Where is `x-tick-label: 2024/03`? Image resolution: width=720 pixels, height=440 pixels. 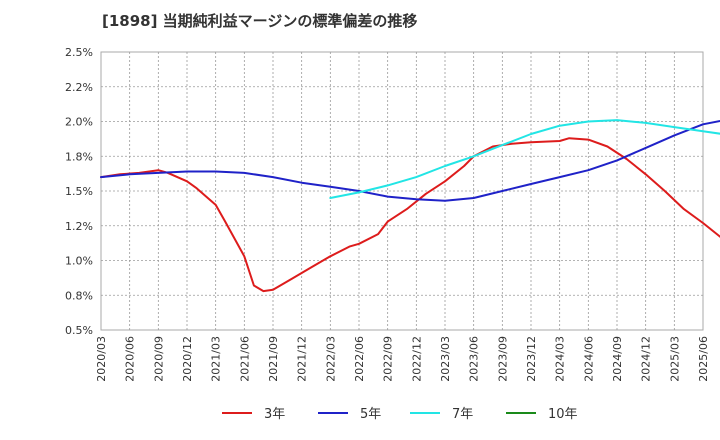
x-tick-label: 2024/03 is located at coordinates (560, 359).